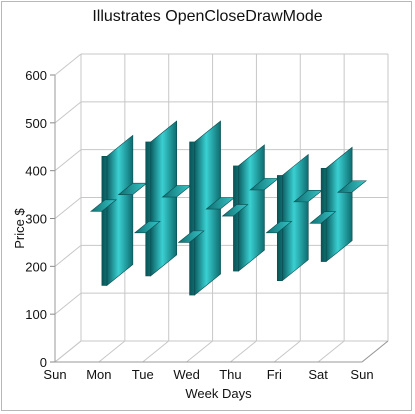 The image size is (415, 414). Describe the element at coordinates (98, 374) in the screenshot. I see `x-tick-label: Mon` at that location.